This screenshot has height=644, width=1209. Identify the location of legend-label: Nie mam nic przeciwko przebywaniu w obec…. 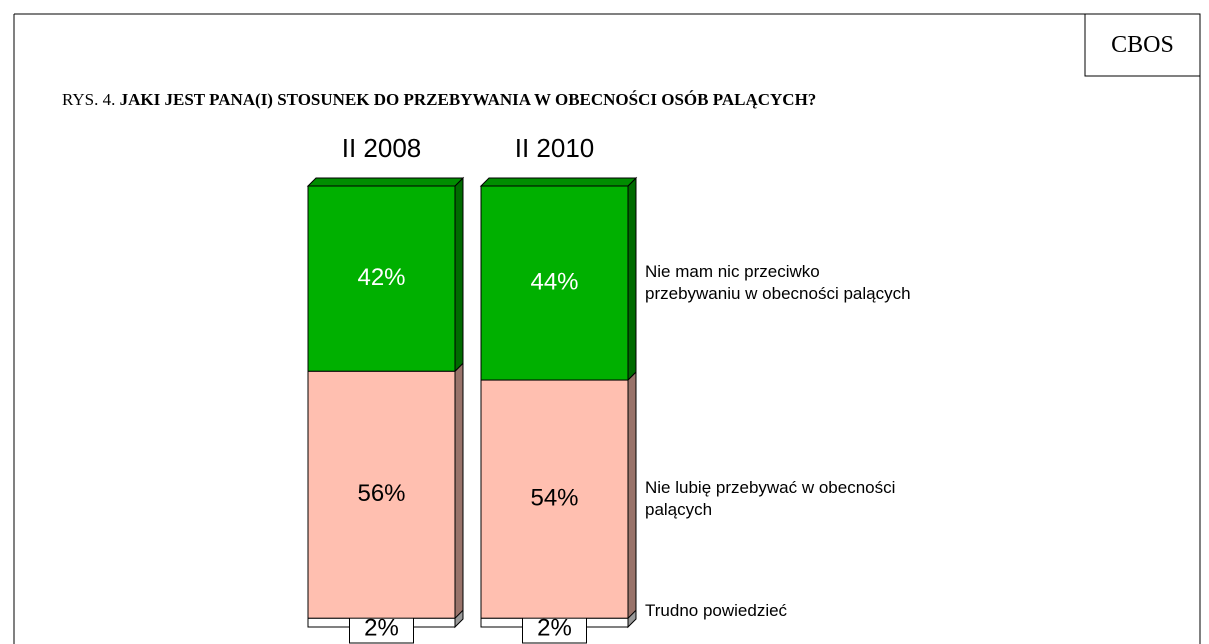
(778, 283).